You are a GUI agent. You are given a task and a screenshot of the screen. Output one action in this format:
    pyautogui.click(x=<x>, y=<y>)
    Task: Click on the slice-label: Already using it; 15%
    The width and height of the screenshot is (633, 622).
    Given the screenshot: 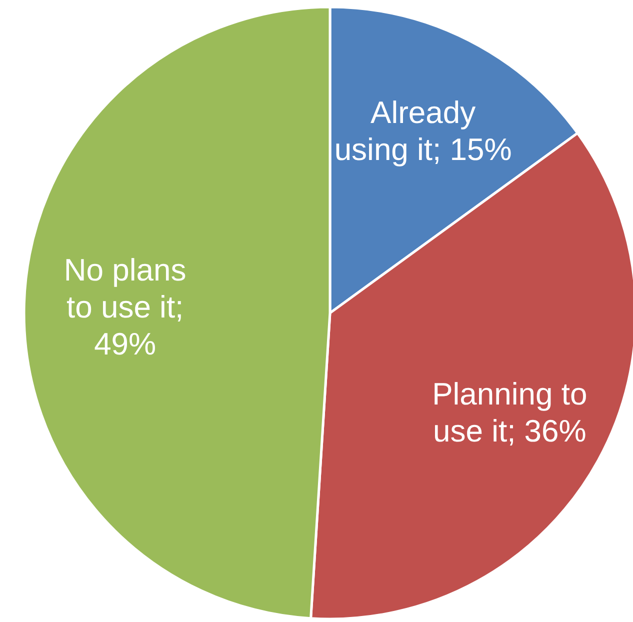 What is the action you would take?
    pyautogui.click(x=423, y=130)
    